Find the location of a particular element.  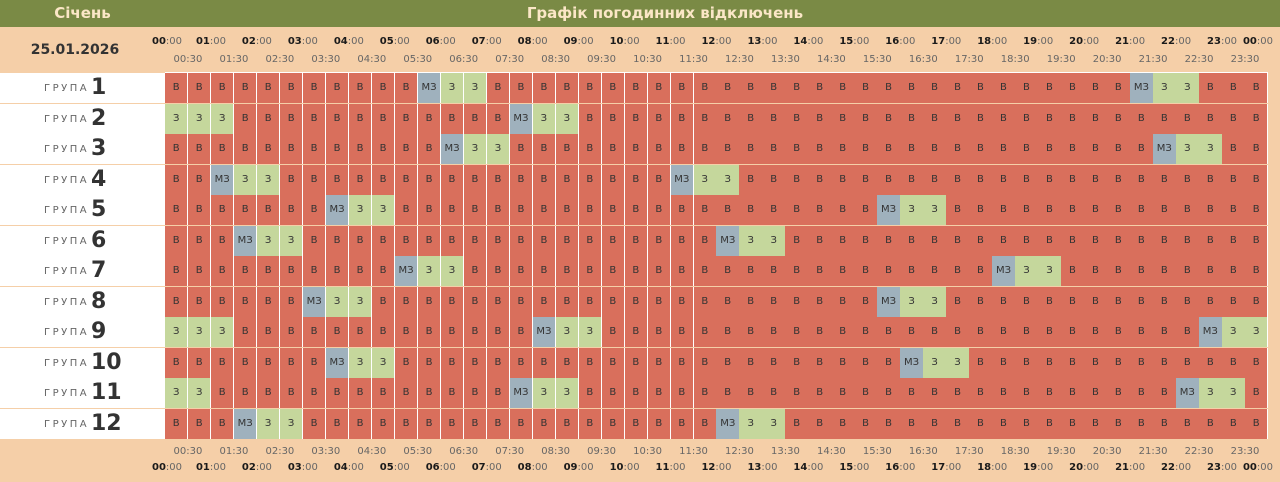

hour-label-top: 11:00 is located at coordinates (670, 41).